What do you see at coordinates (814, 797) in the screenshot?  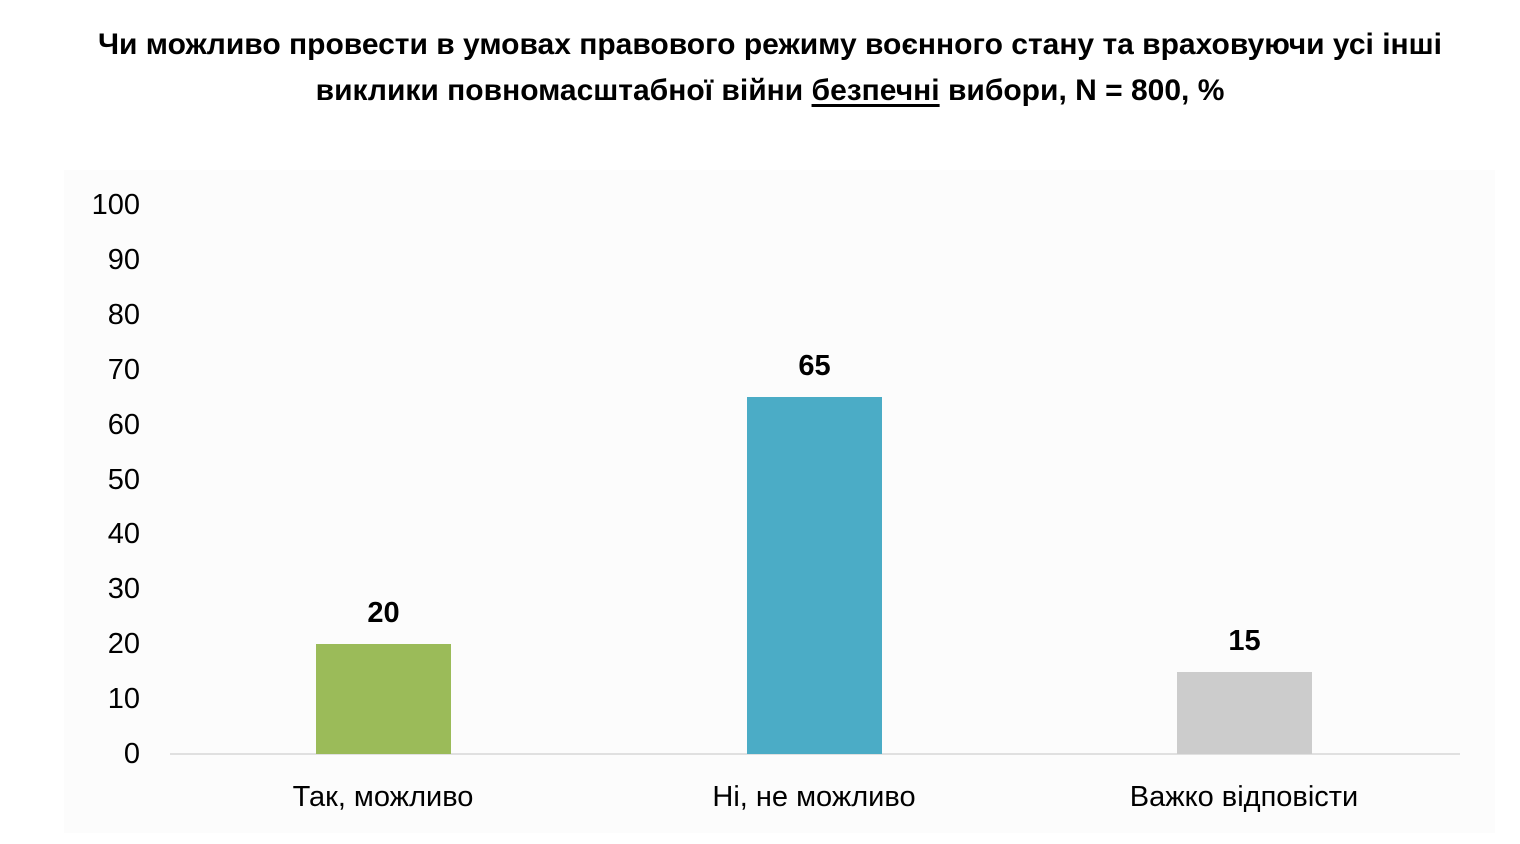 I see `category-label: Ні, не можливо` at bounding box center [814, 797].